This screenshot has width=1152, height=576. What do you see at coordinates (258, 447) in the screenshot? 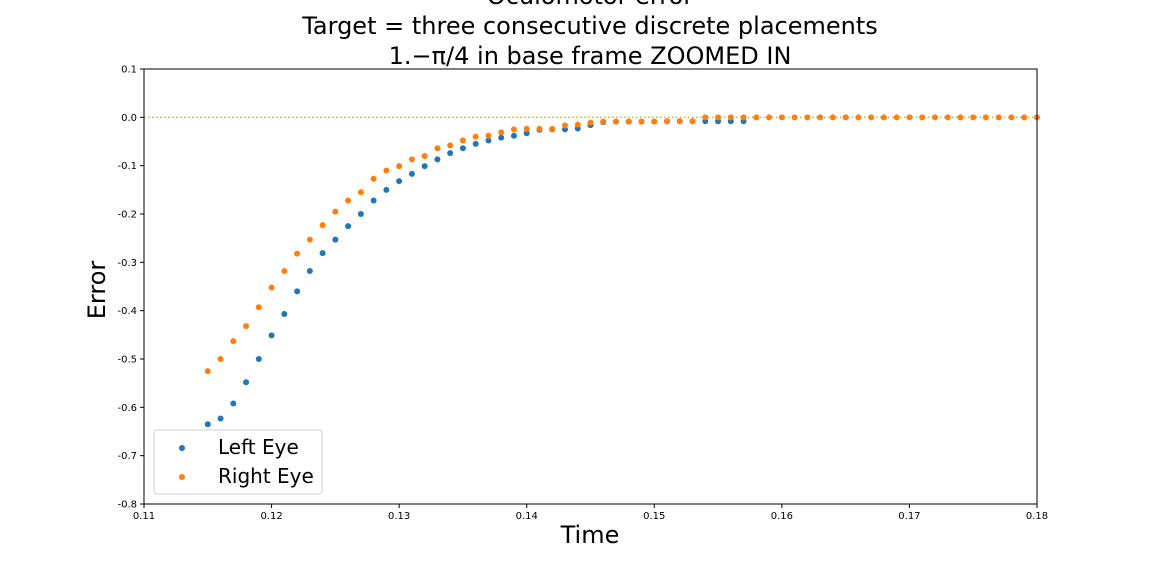
I see `legend-label-left-eye: Left Eye` at bounding box center [258, 447].